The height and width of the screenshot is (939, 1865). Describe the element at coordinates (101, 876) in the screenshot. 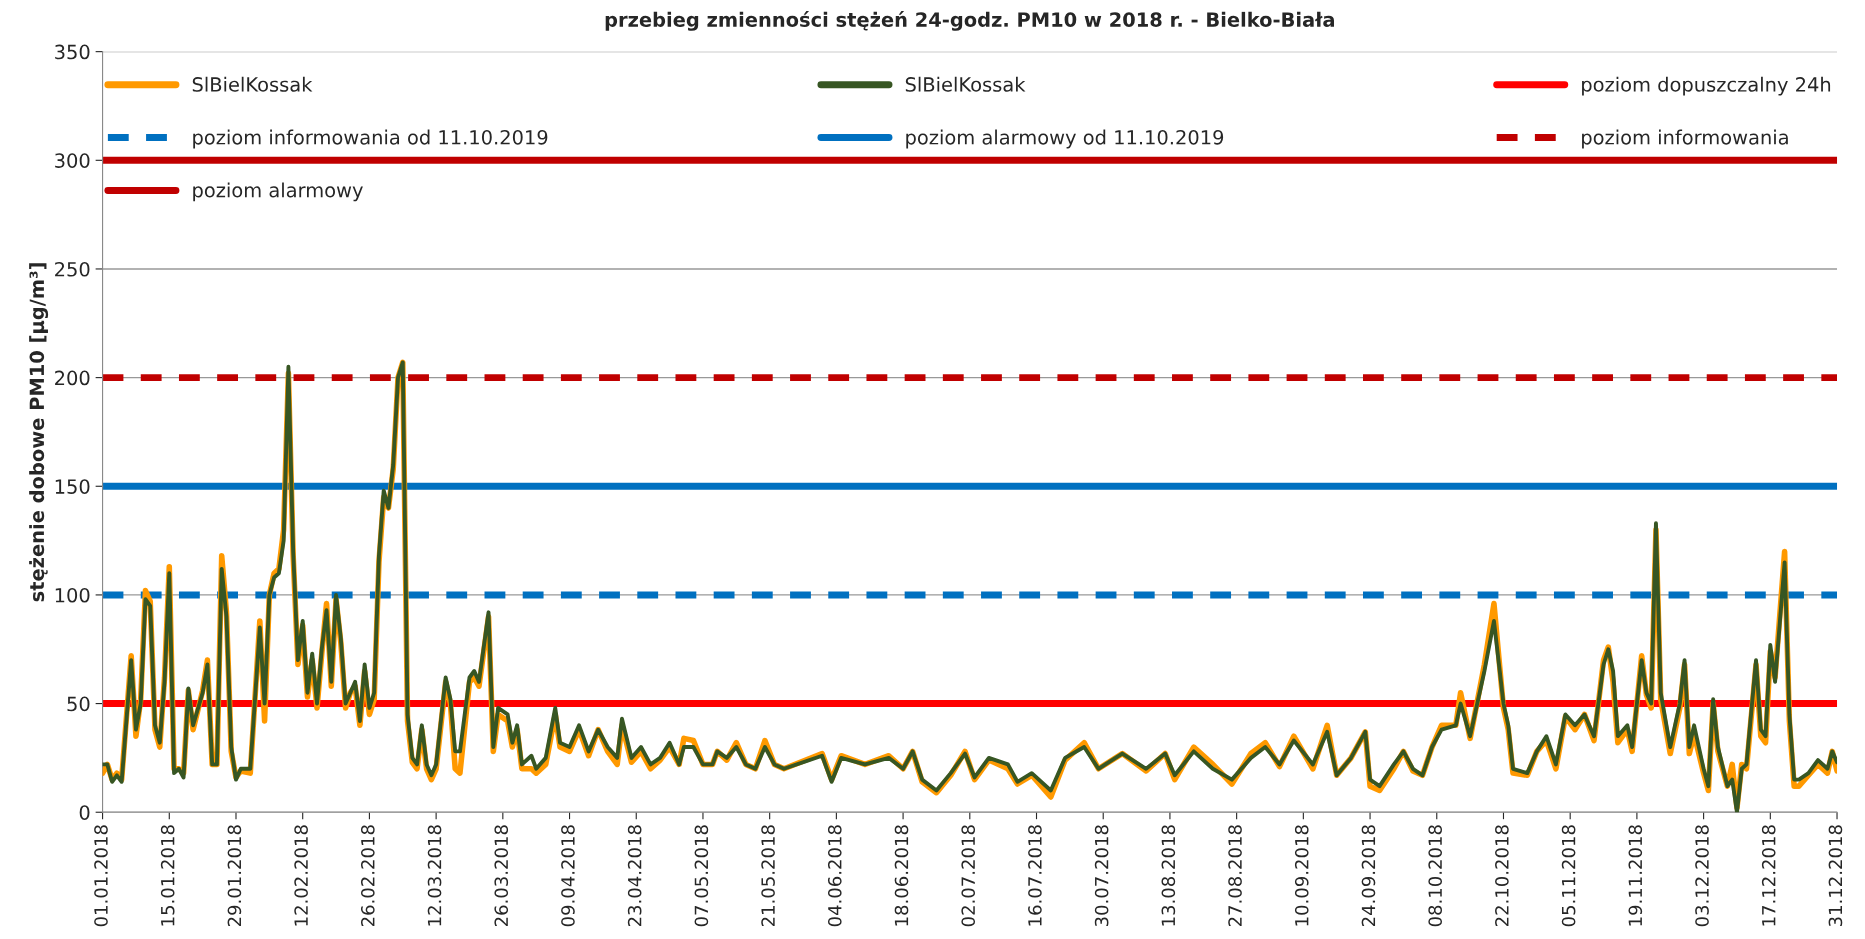

I see `x-tick-label: 01.01.2018` at that location.